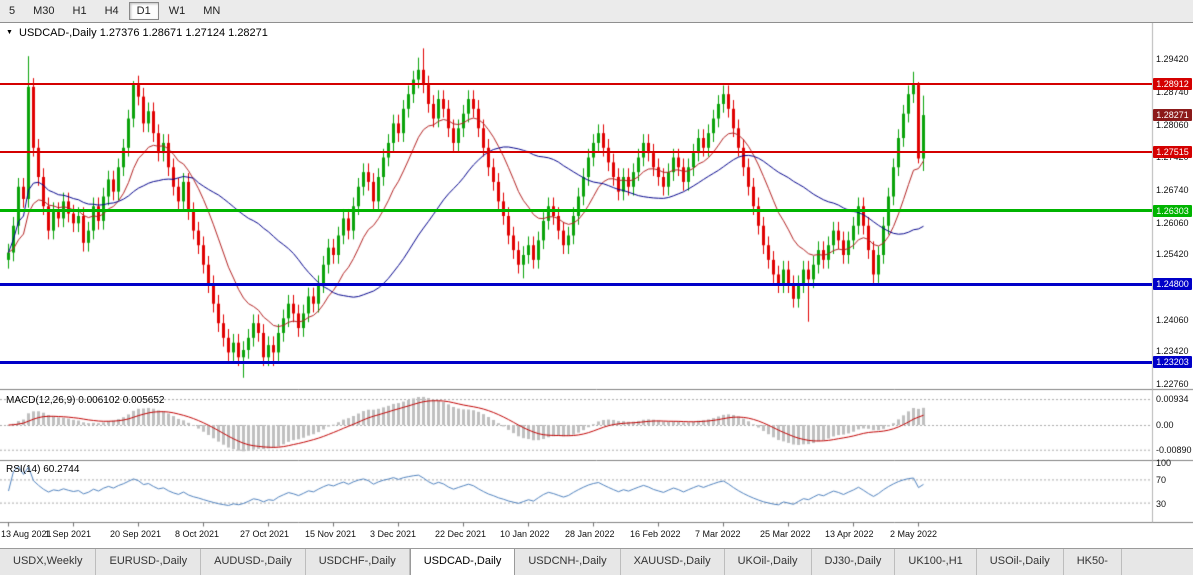 The height and width of the screenshot is (575, 1193). What do you see at coordinates (1092, 562) in the screenshot?
I see `chart-tab-hk50-: HK50-` at bounding box center [1092, 562].